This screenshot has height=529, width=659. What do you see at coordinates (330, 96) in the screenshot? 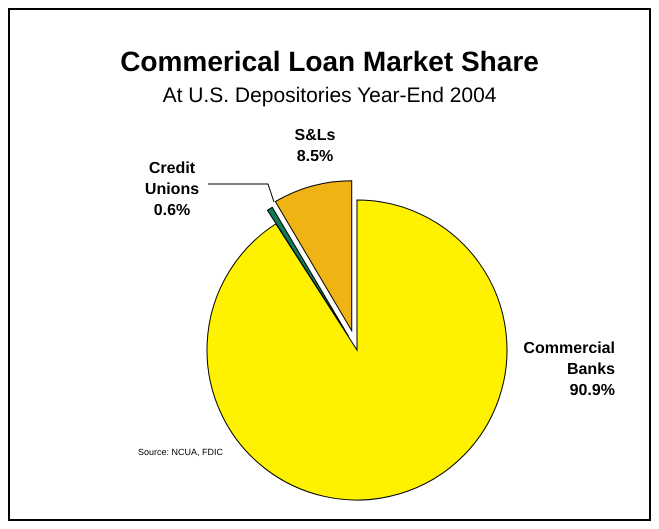
I see `chart-subtitle: At U.S. Depositories Year-End 2004` at bounding box center [330, 96].